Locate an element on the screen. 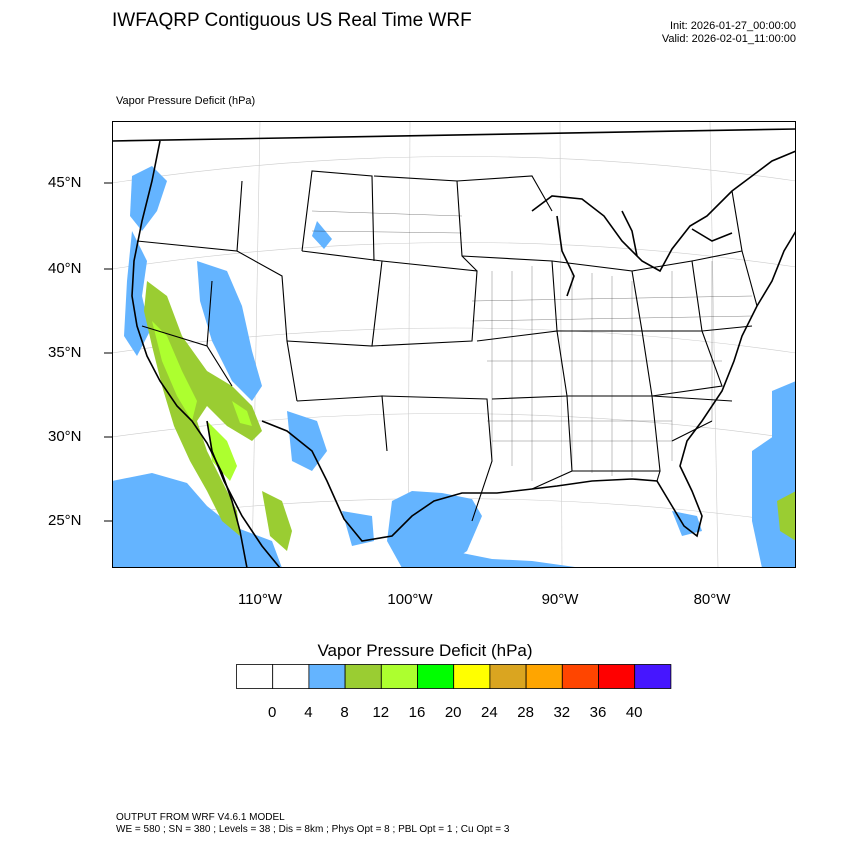 This screenshot has height=850, width=850. lat-label-25: 25°N is located at coordinates (65, 520).